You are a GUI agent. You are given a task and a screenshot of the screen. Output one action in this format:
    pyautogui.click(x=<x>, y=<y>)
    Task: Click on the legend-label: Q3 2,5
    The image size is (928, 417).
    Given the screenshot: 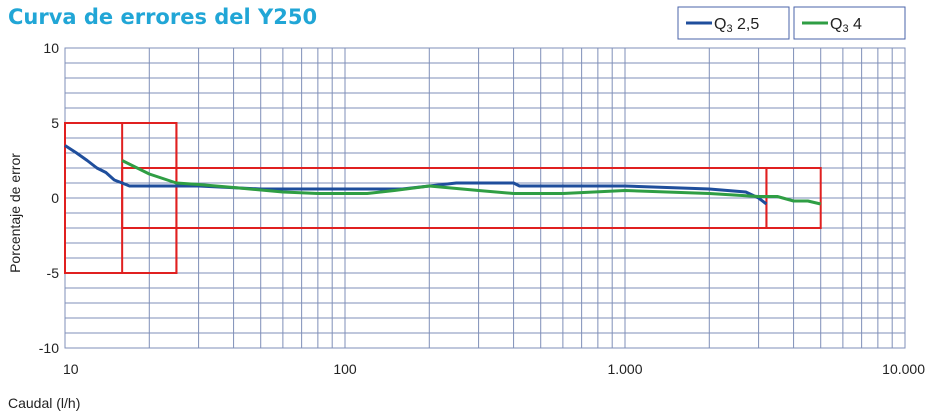 What is the action you would take?
    pyautogui.click(x=736, y=25)
    